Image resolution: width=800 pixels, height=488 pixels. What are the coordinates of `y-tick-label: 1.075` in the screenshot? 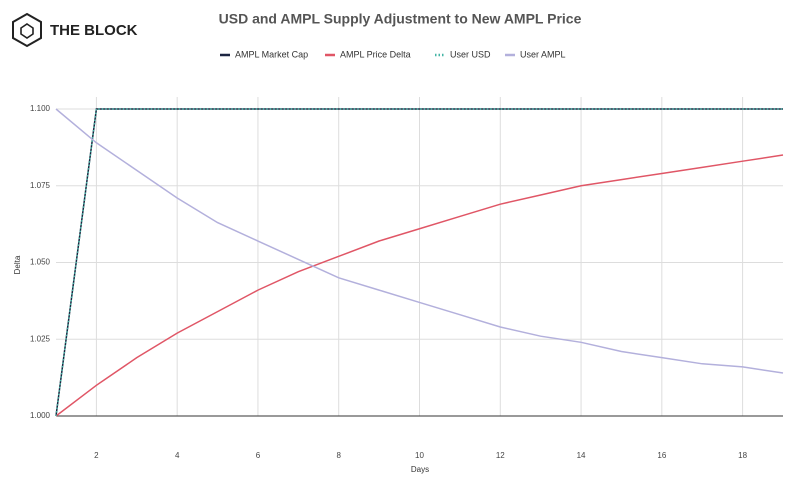 It's located at (40, 185).